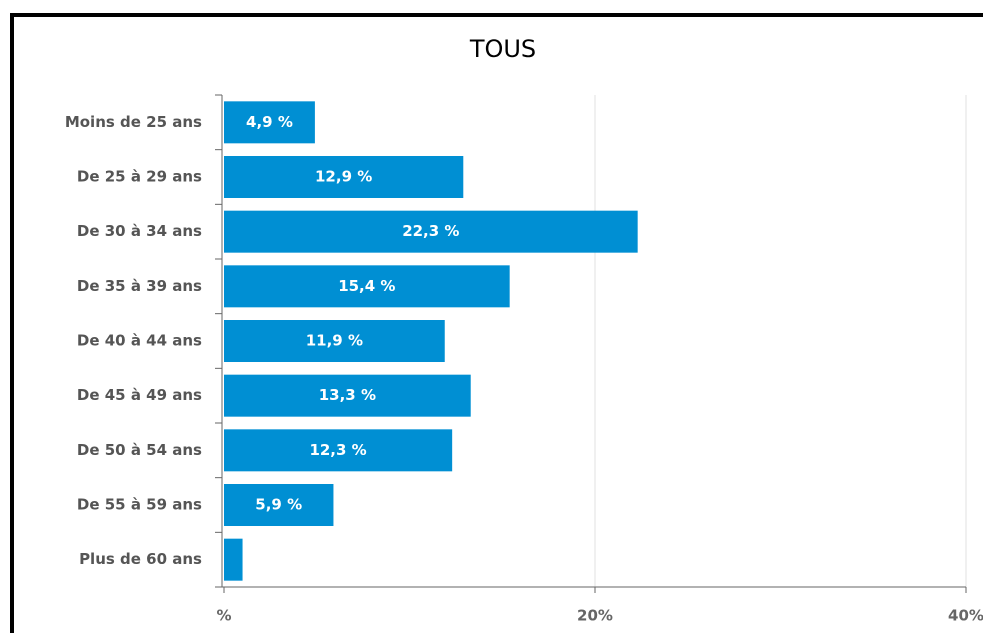 Image resolution: width=983 pixels, height=633 pixels. Describe the element at coordinates (139, 395) in the screenshot. I see `y-tick-label: De 45 à 49 ans` at that location.